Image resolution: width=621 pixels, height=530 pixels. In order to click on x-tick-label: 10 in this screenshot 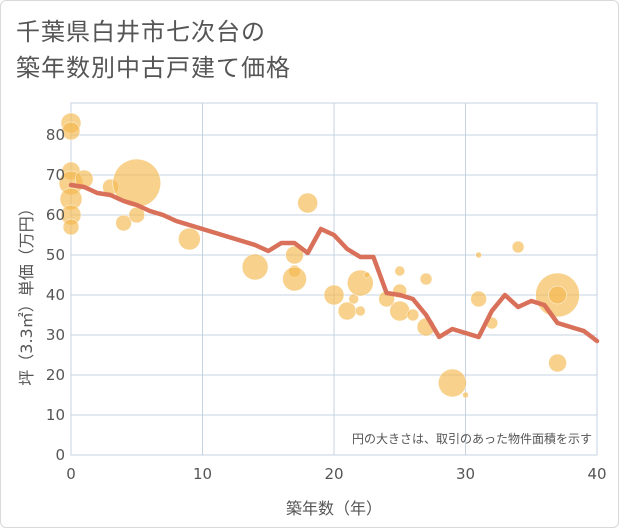, I will do `click(202, 474)`.